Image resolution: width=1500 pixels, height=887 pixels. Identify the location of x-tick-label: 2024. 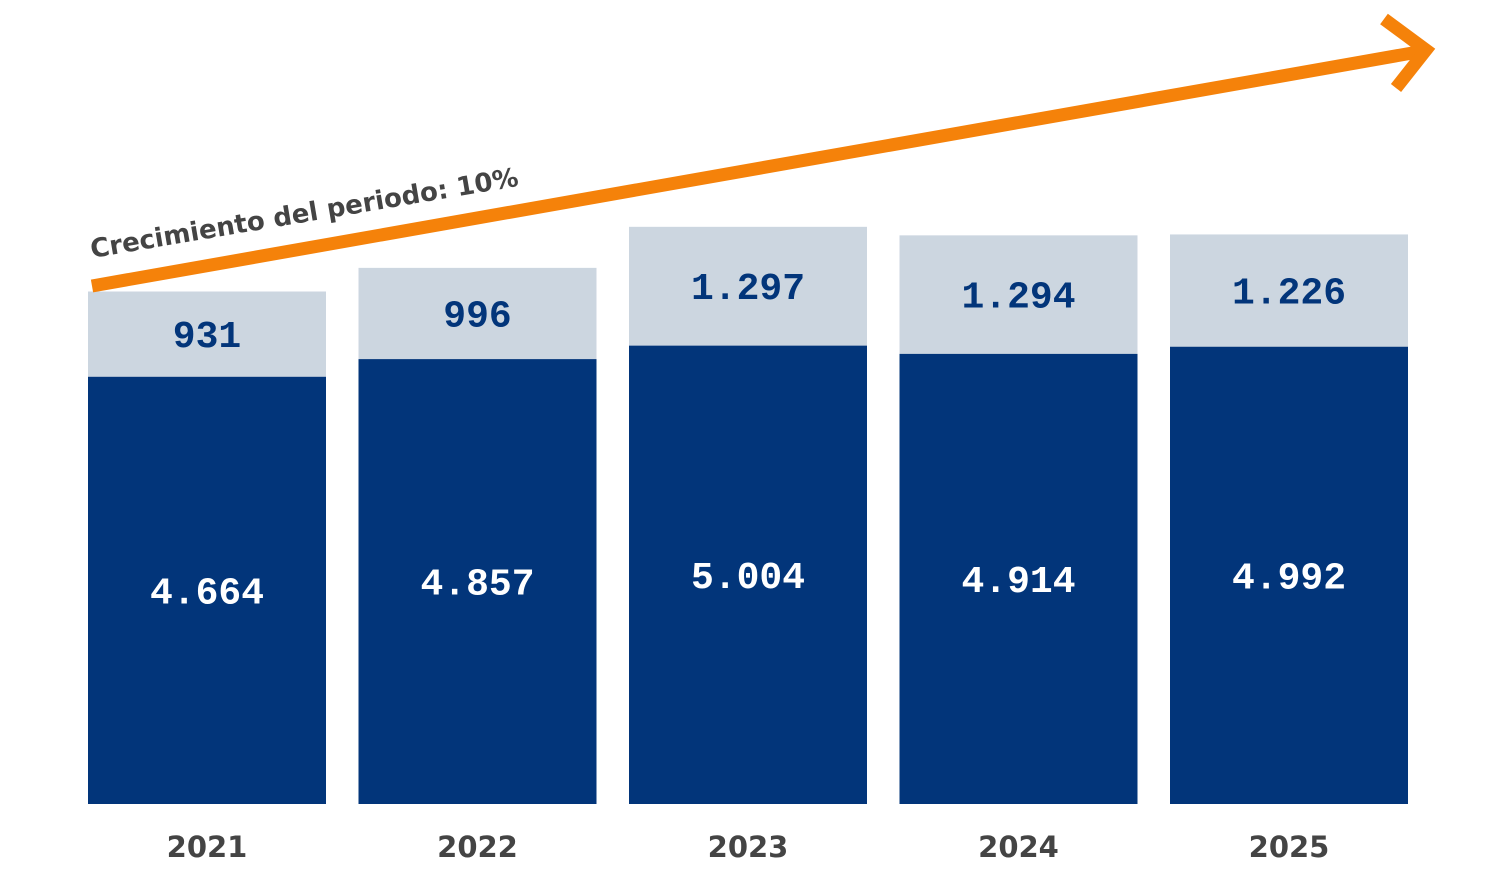
(1018, 847).